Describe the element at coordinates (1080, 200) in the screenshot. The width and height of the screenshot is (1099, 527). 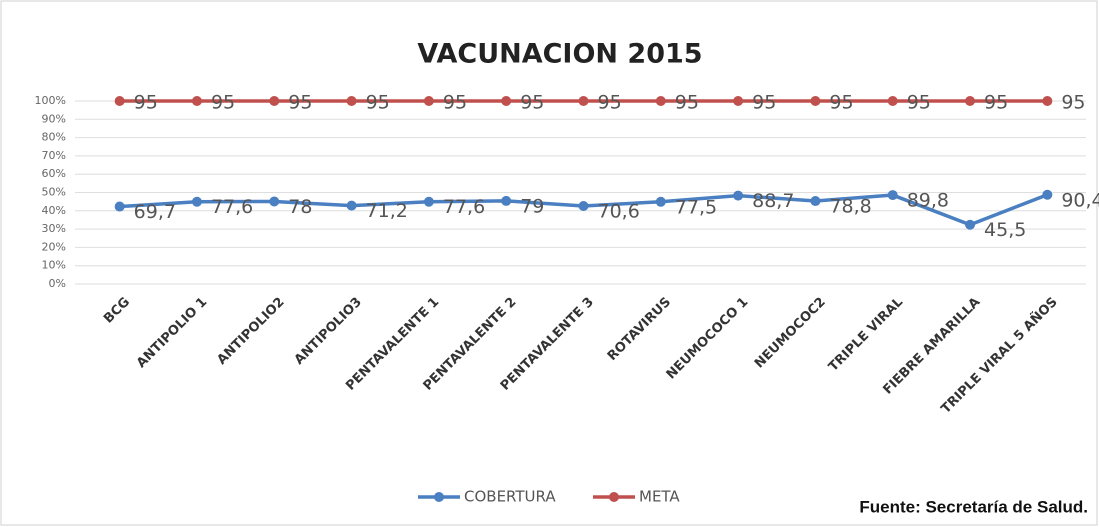
I see `data-label: 90,4` at that location.